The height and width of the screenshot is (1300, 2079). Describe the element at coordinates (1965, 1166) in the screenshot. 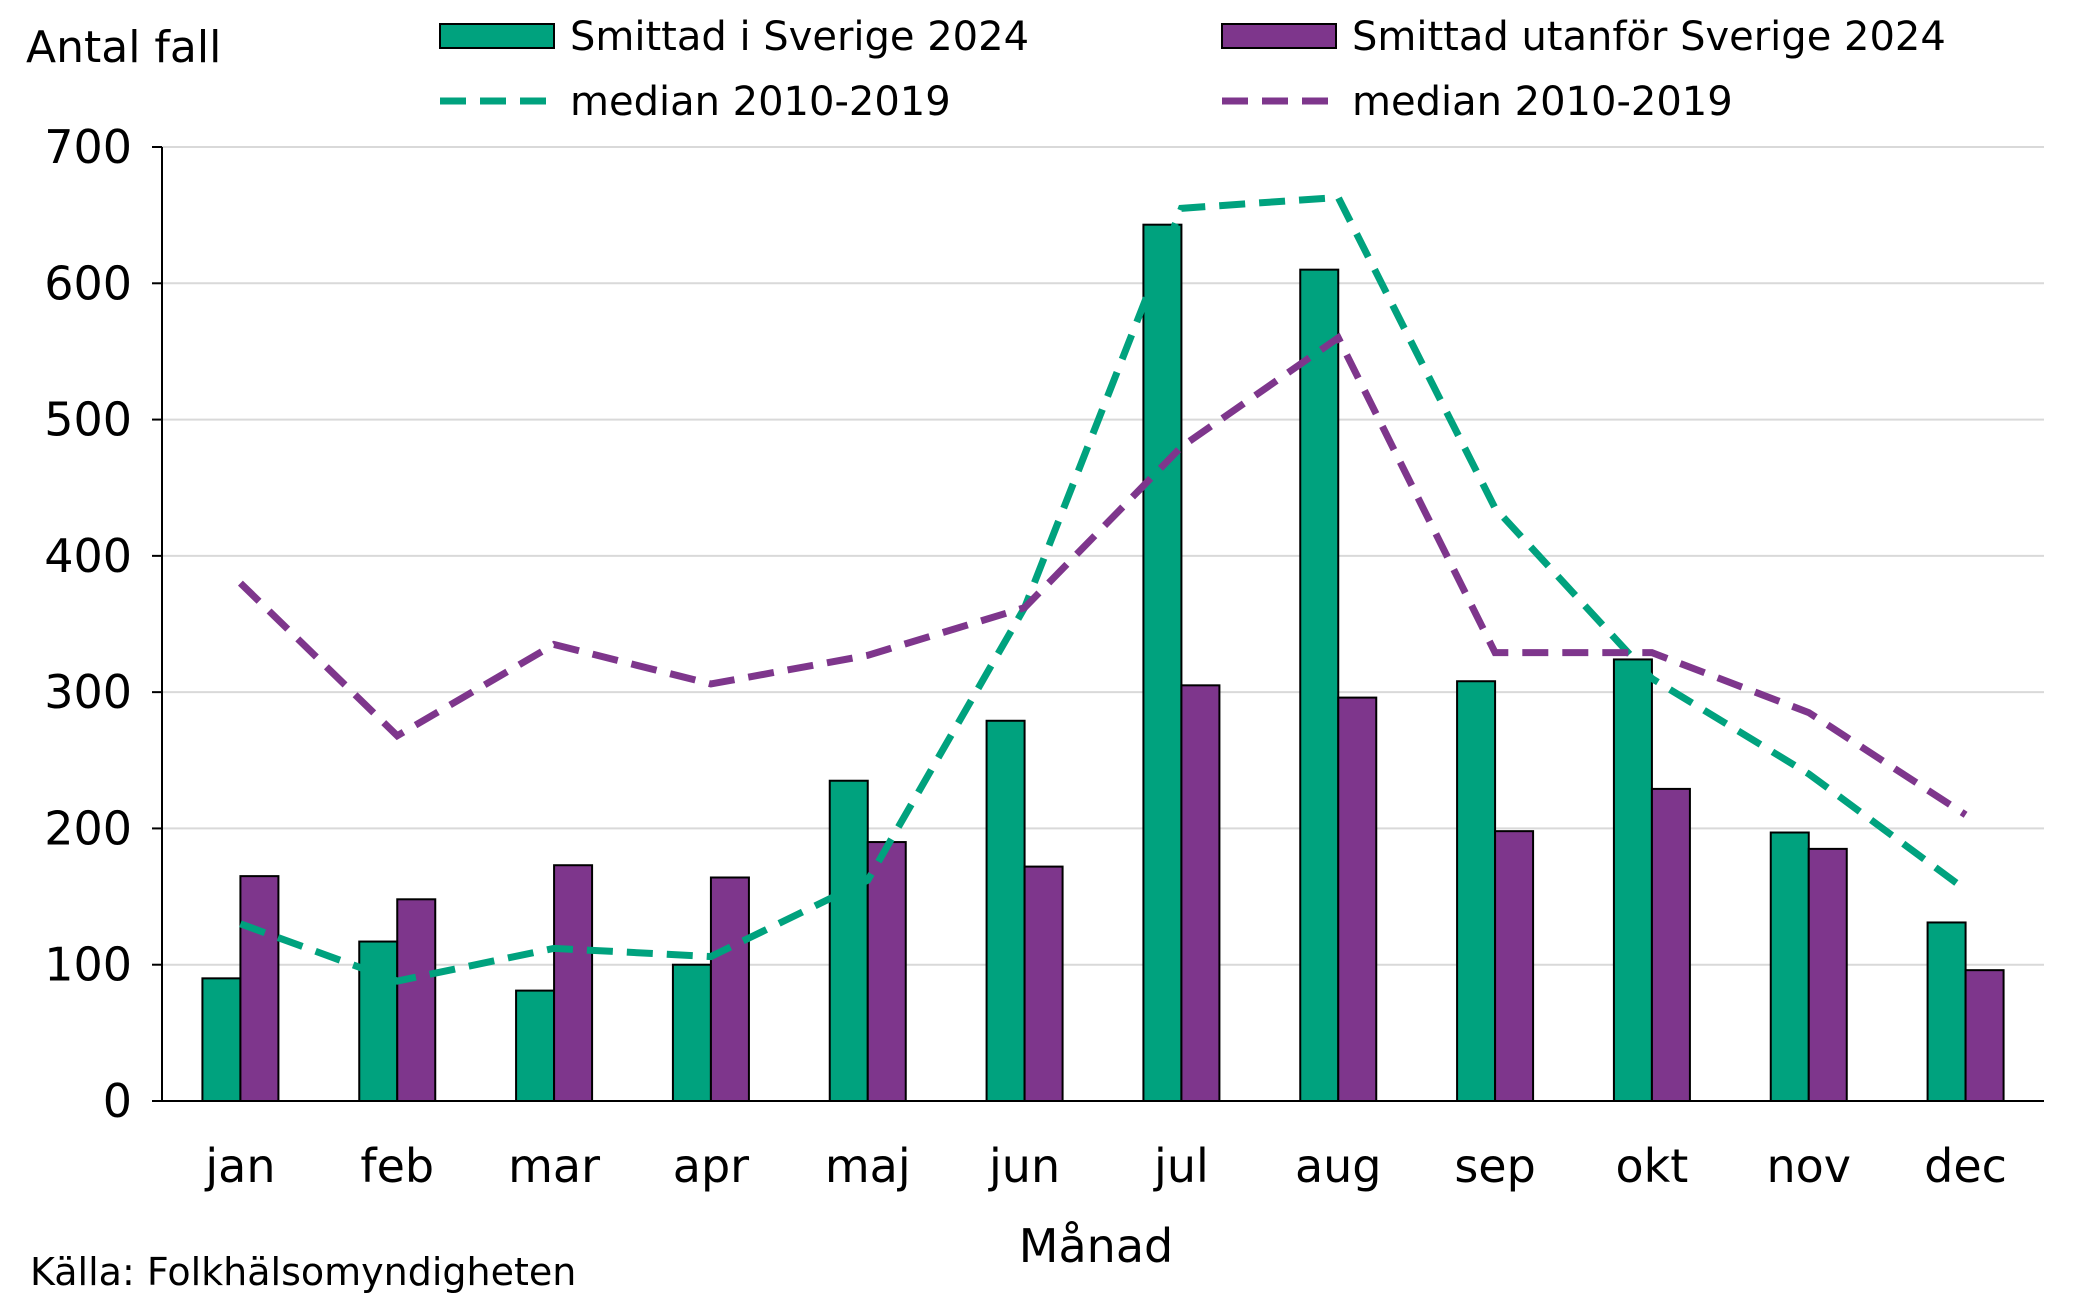

I see `x-tick-label-dec: dec` at that location.